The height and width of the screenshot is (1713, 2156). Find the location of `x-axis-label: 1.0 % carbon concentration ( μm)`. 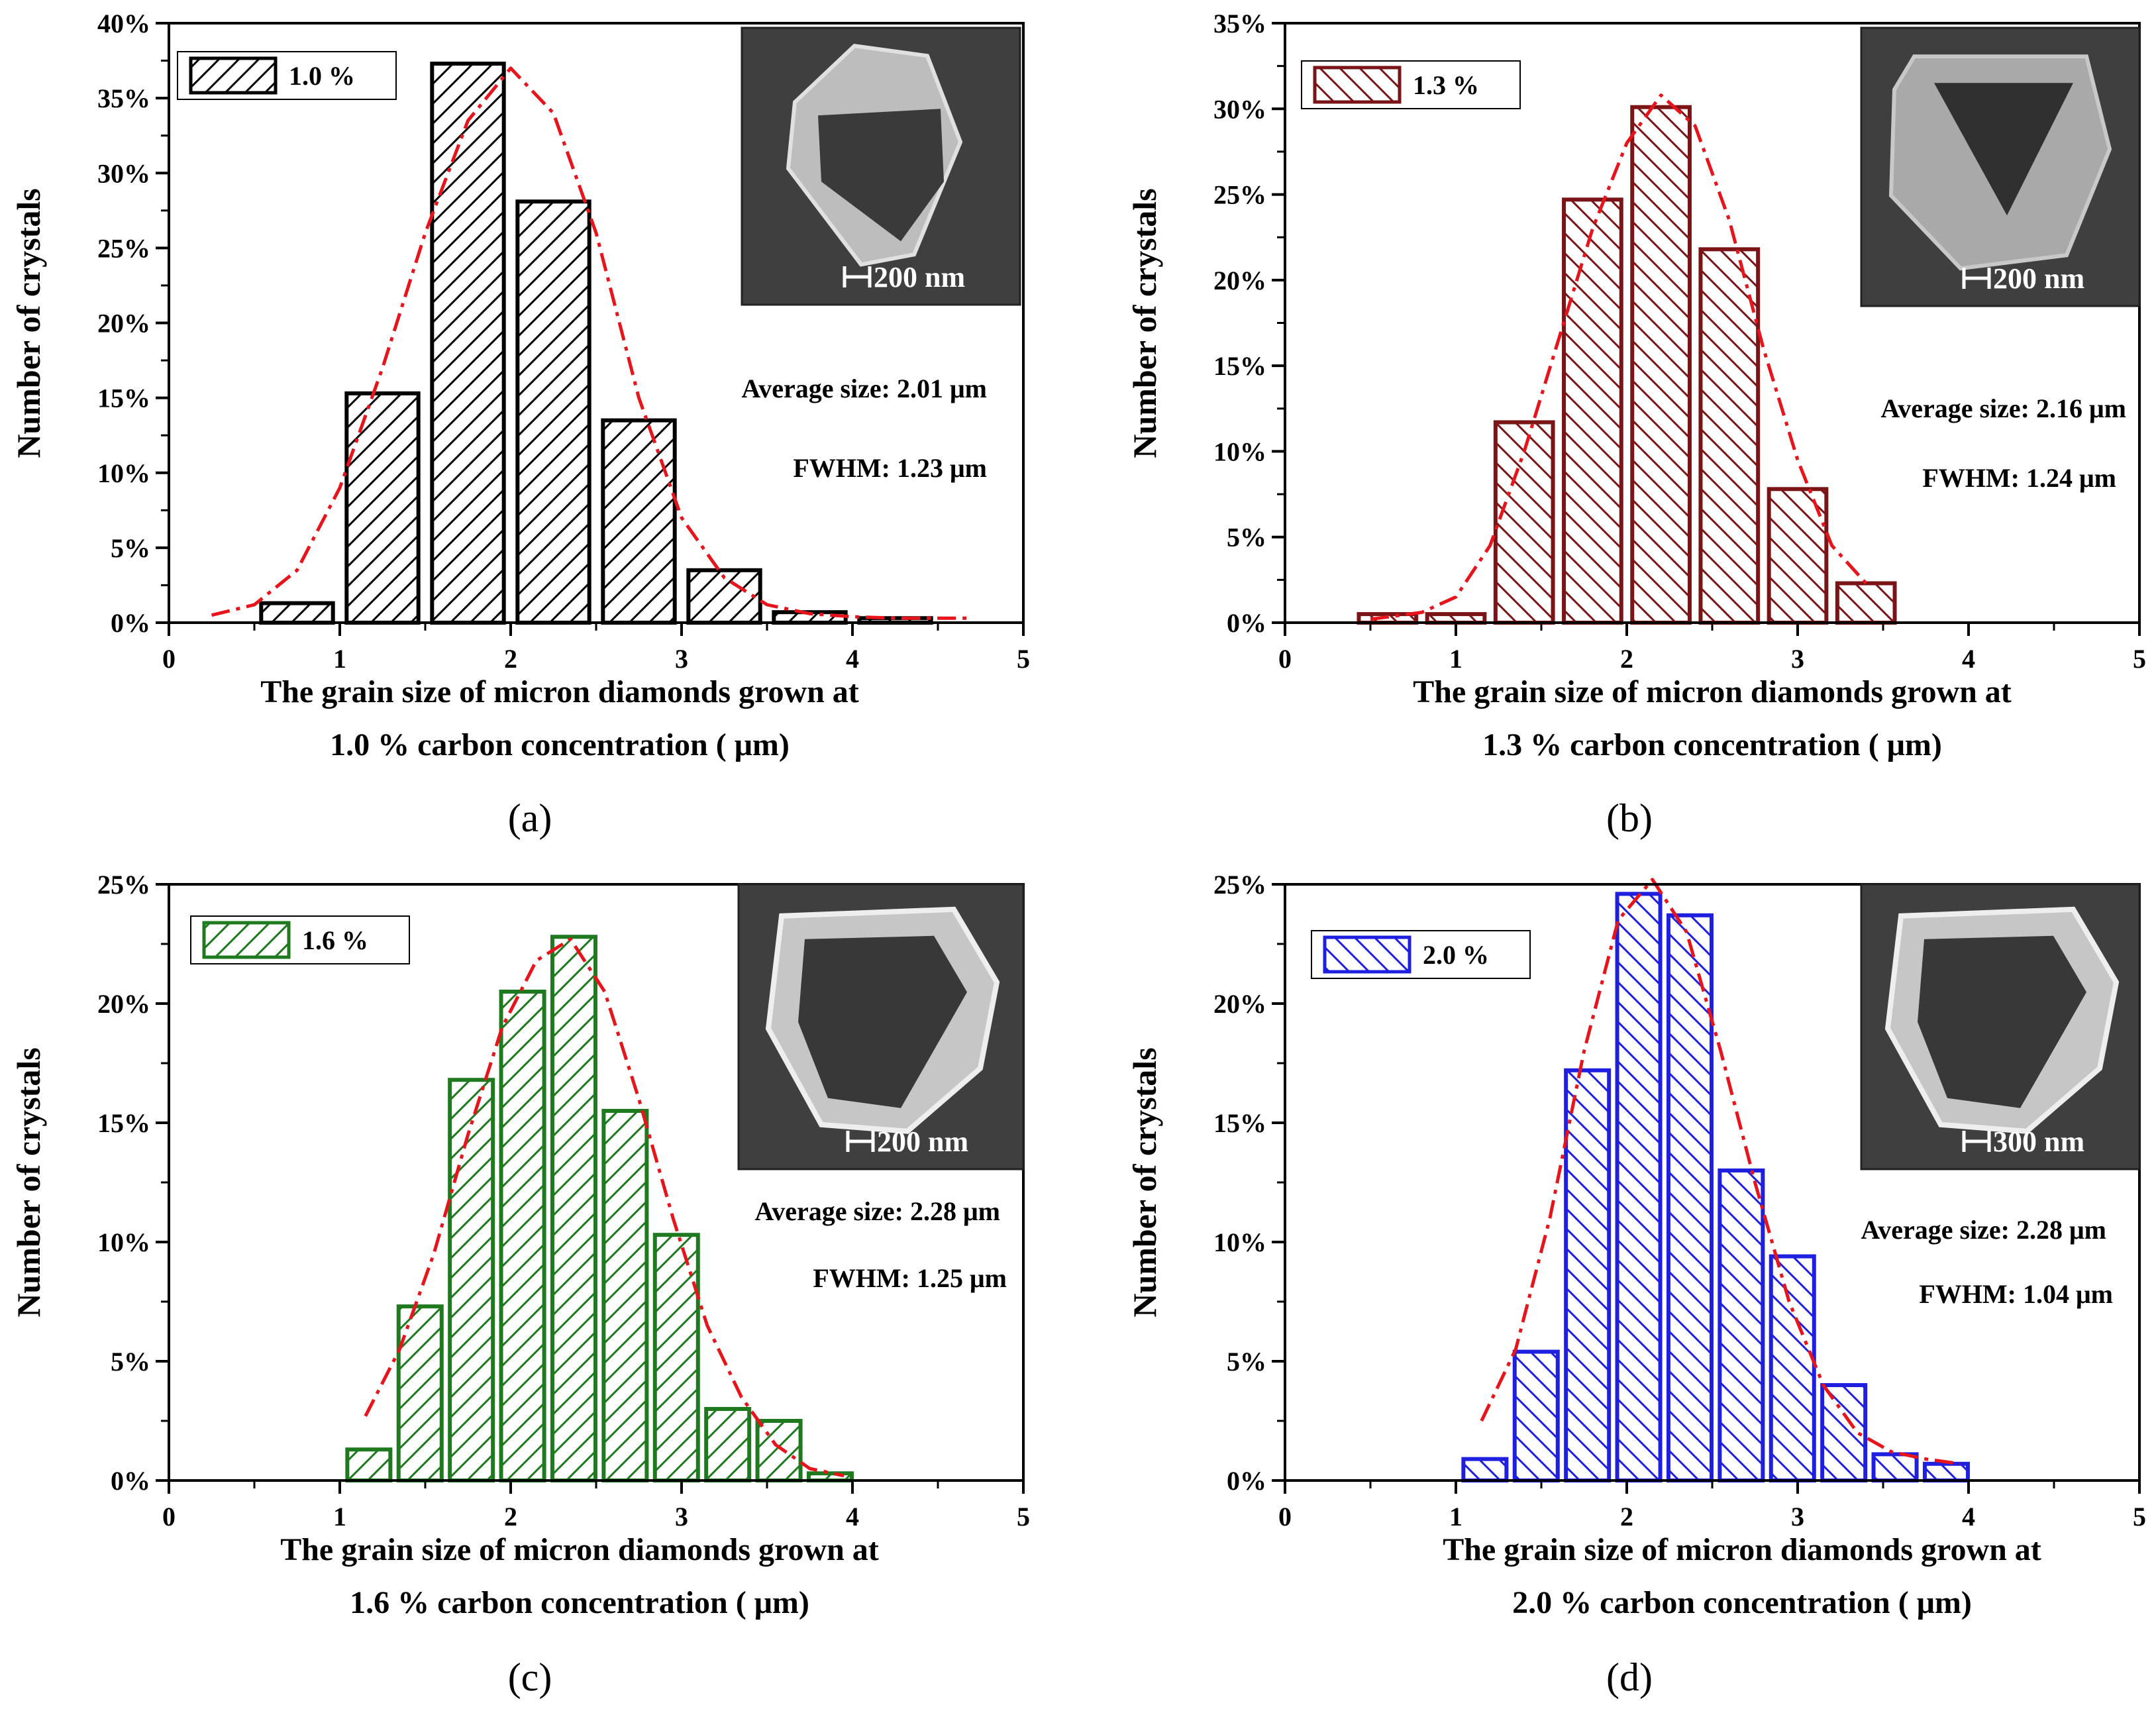

x-axis-label: 1.0 % carbon concentration ( μm) is located at coordinates (560, 744).